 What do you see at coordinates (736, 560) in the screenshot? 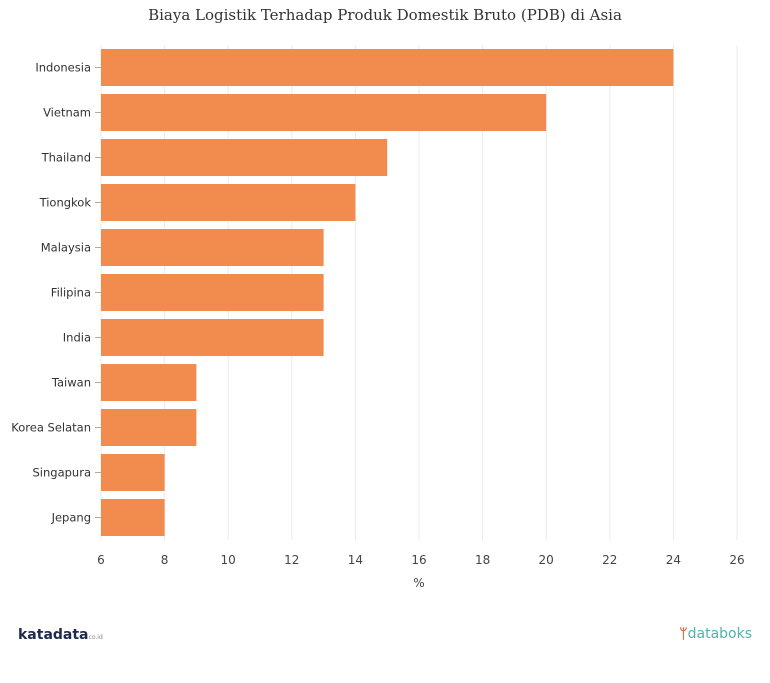
I see `x-tick-label: 26` at bounding box center [736, 560].